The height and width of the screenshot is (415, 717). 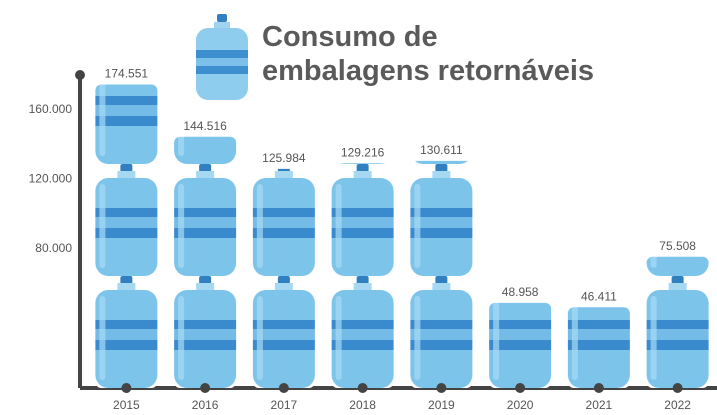 I want to click on x-tick-label: 2016, so click(x=205, y=405).